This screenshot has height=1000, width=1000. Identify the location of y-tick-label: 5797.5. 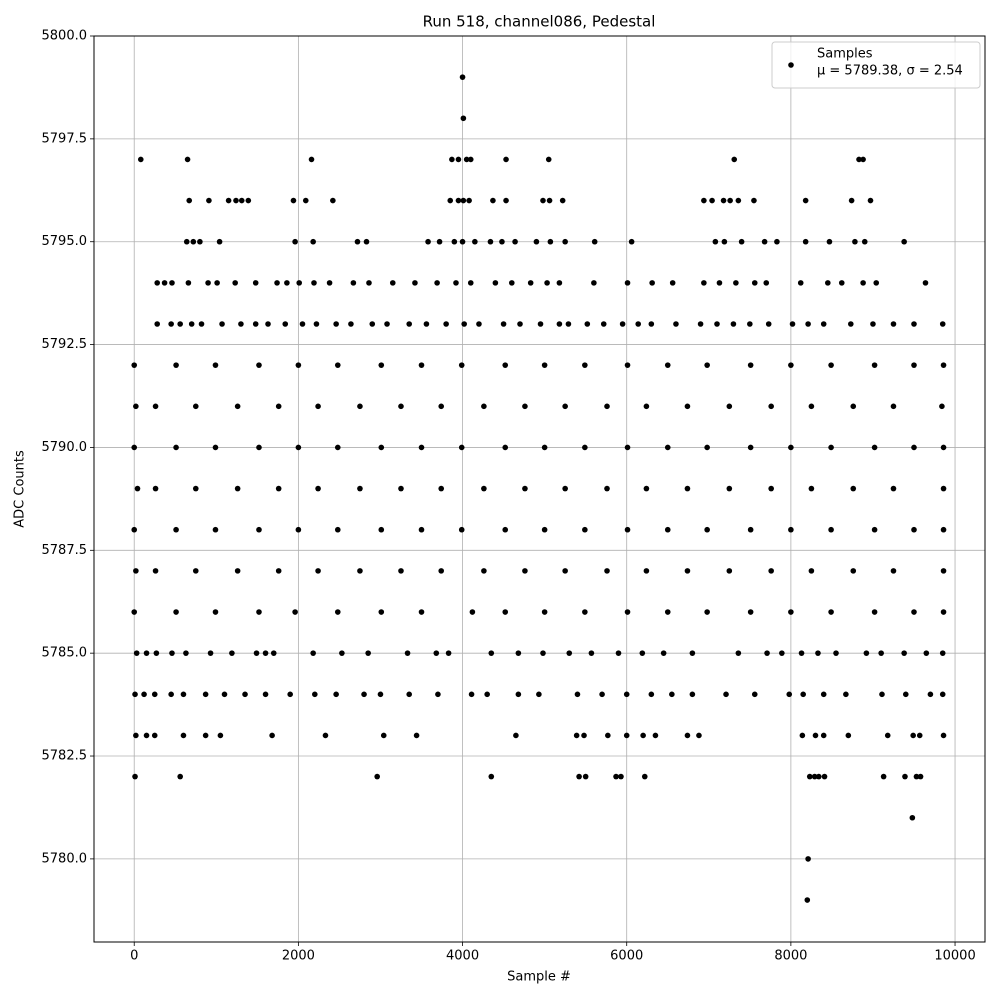
(65, 138).